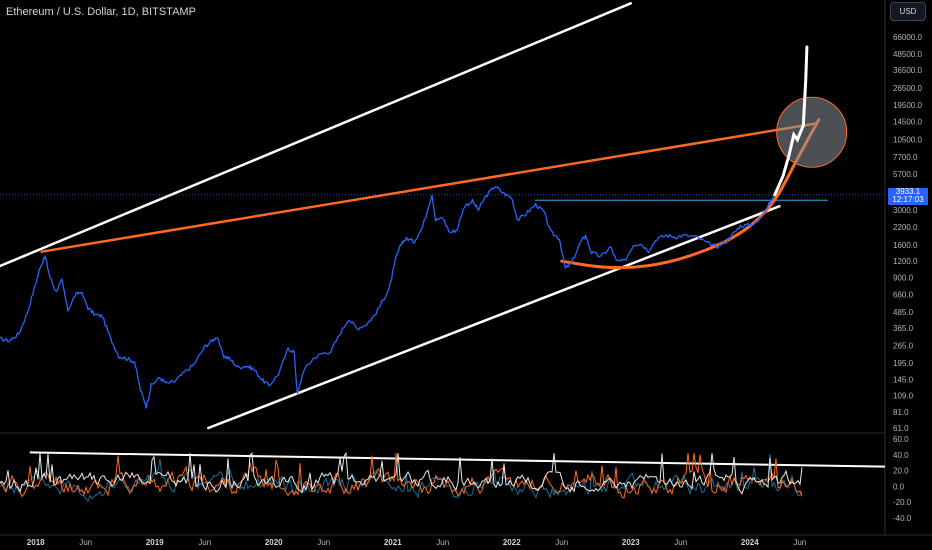 This screenshot has width=932, height=550. I want to click on price-tick-label: 19500.0, so click(907, 105).